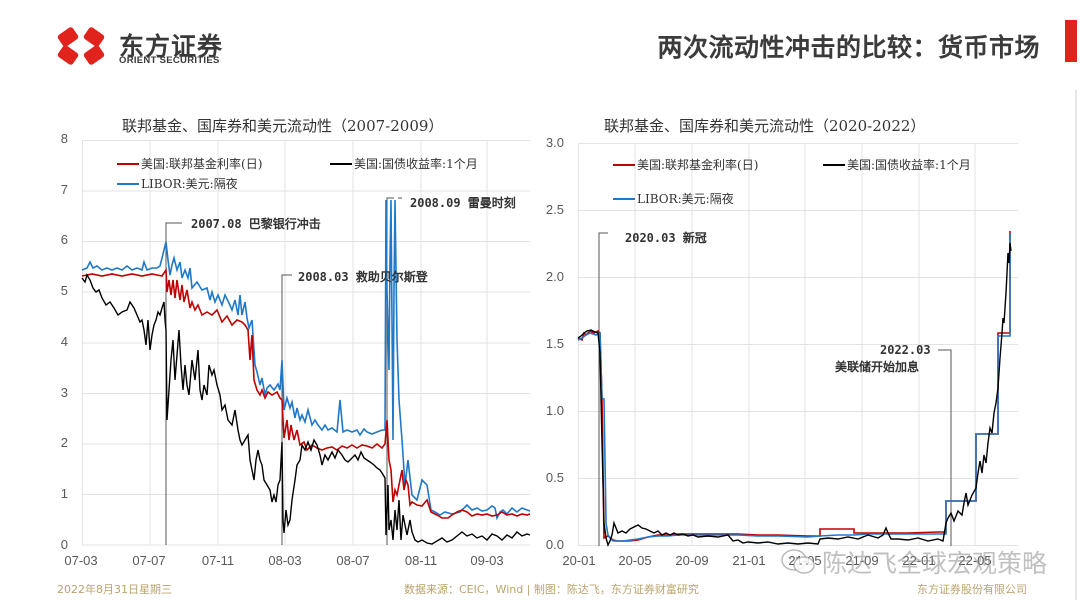 The image size is (1080, 610). What do you see at coordinates (554, 343) in the screenshot?
I see `y-tick: 1.5` at bounding box center [554, 343].